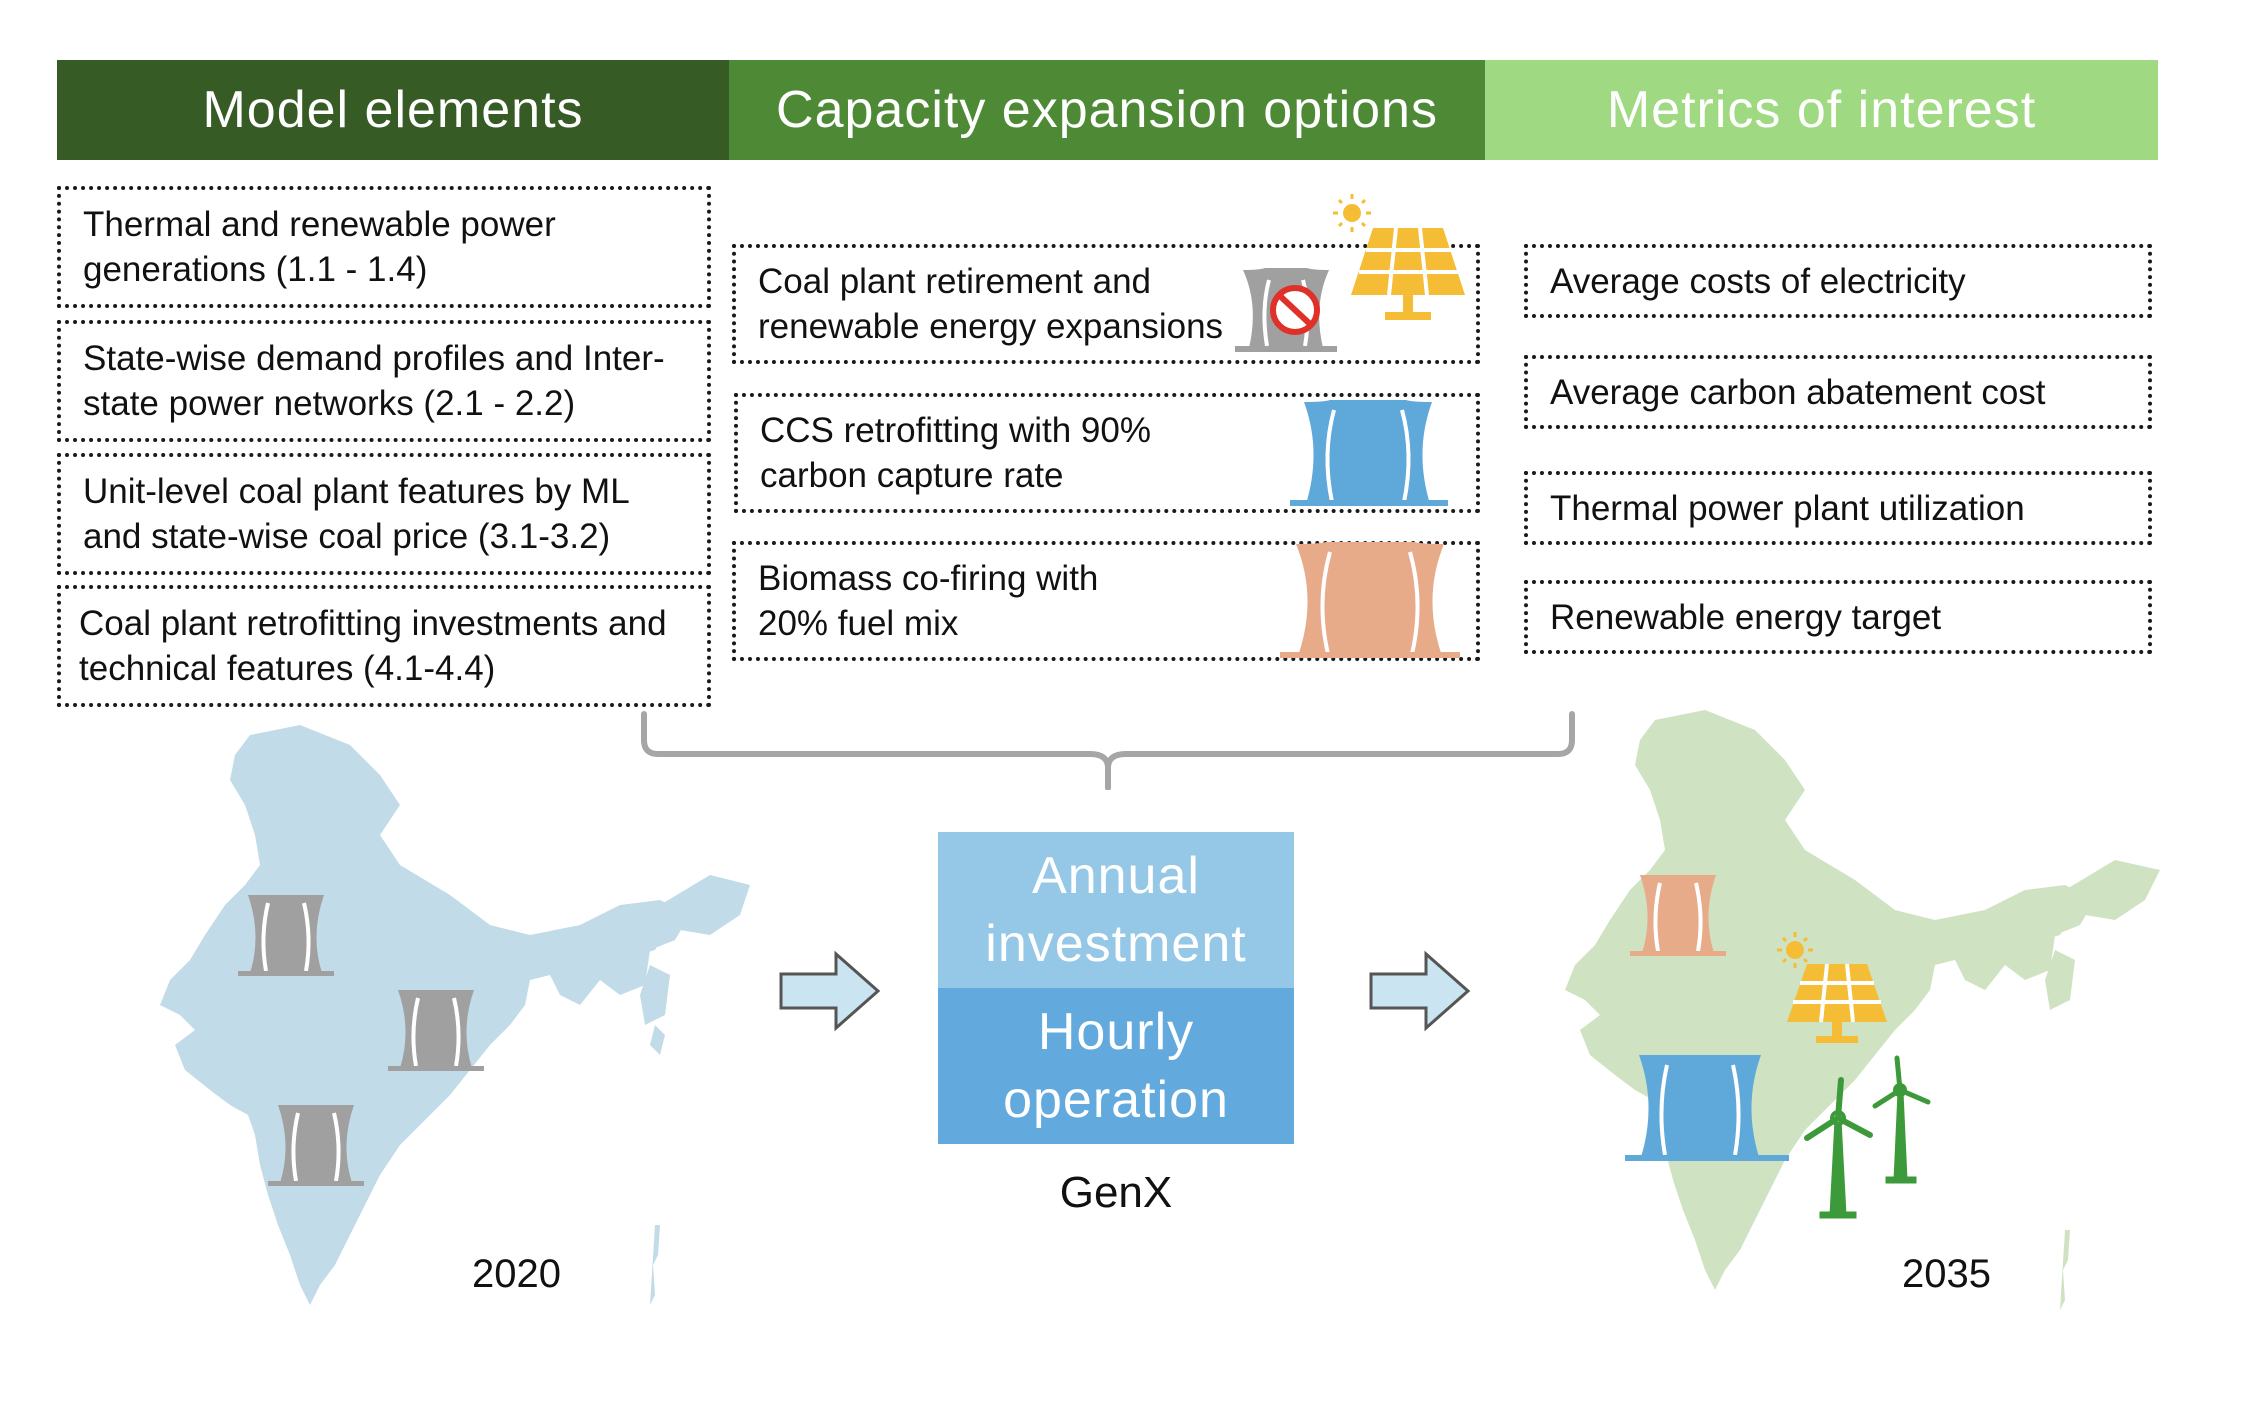 The image size is (2260, 1404). I want to click on metric-text: Average costs of electricity, so click(1758, 281).